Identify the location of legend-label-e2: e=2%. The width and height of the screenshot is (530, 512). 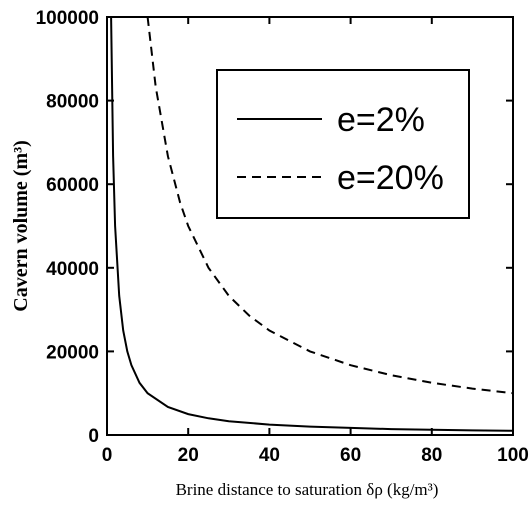
(381, 120).